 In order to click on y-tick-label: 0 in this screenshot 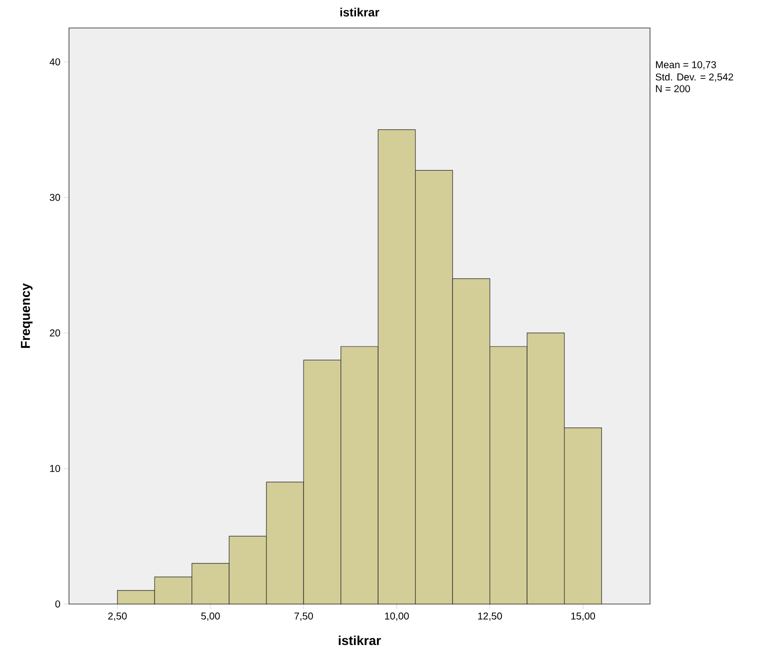, I will do `click(57, 604)`.